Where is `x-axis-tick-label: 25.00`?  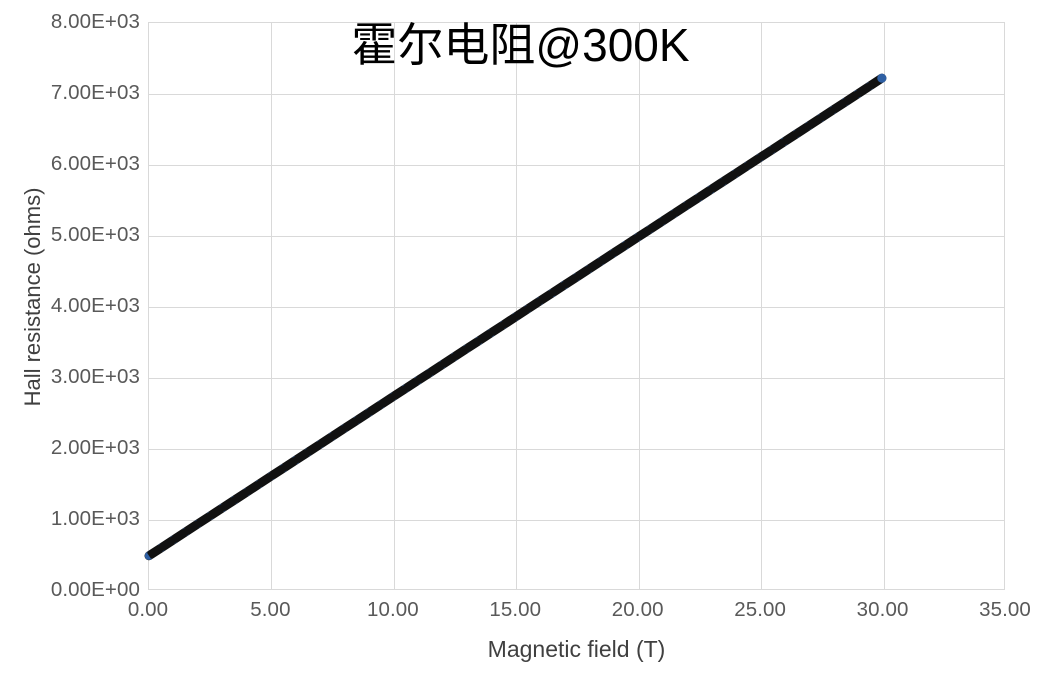 x-axis-tick-label: 25.00 is located at coordinates (760, 609).